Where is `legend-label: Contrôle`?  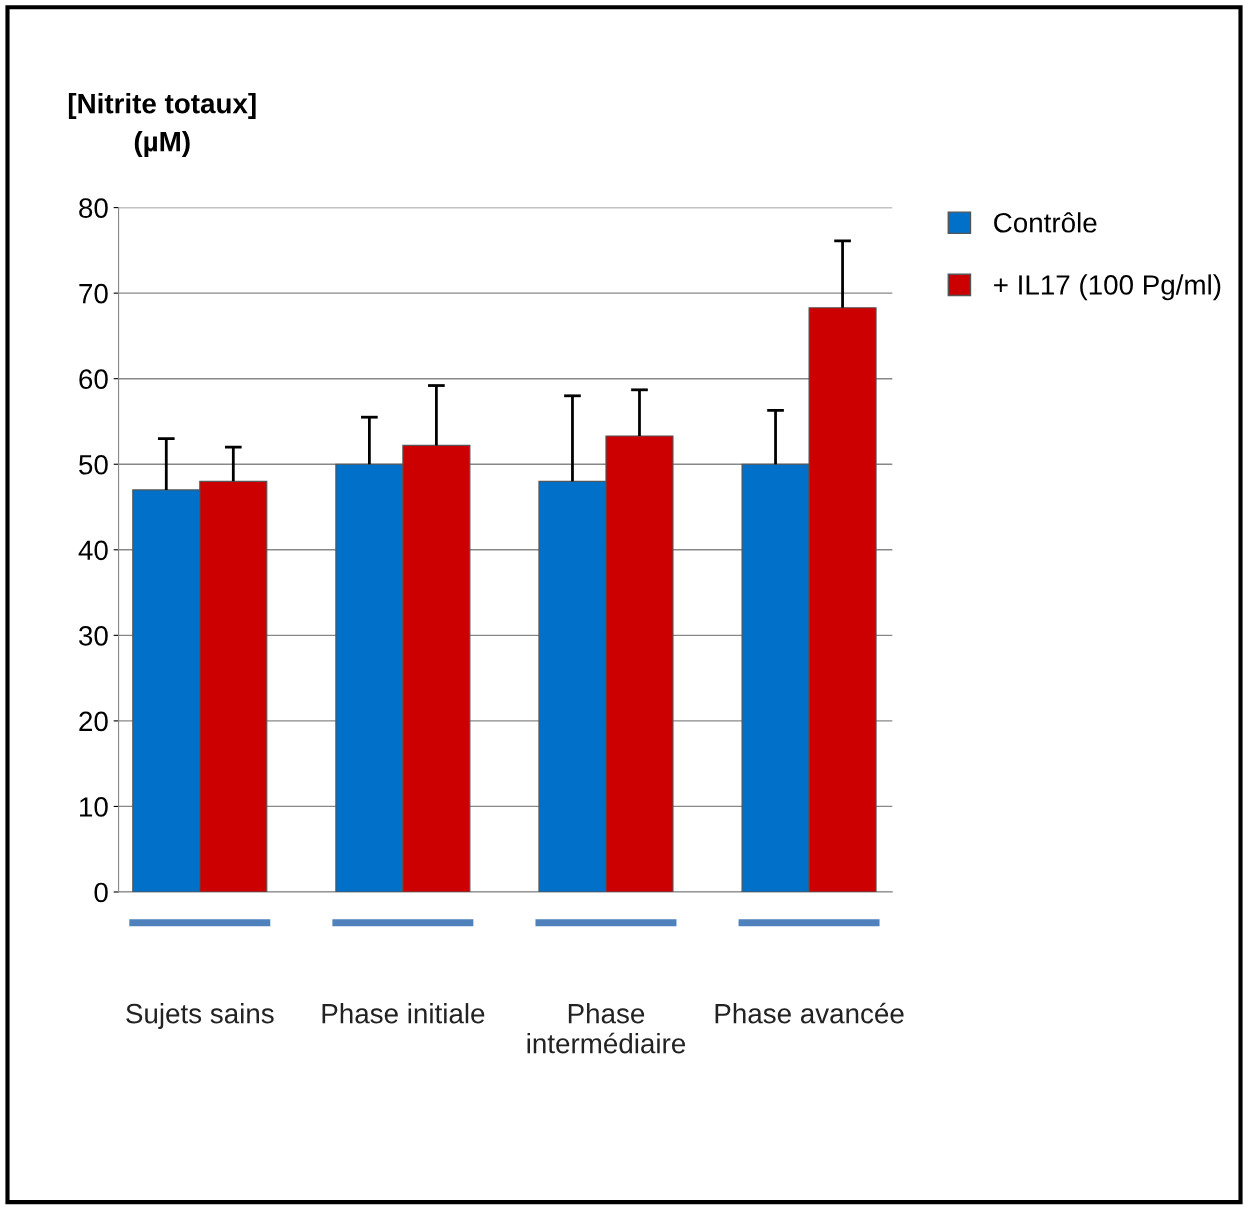 legend-label: Contrôle is located at coordinates (1045, 222).